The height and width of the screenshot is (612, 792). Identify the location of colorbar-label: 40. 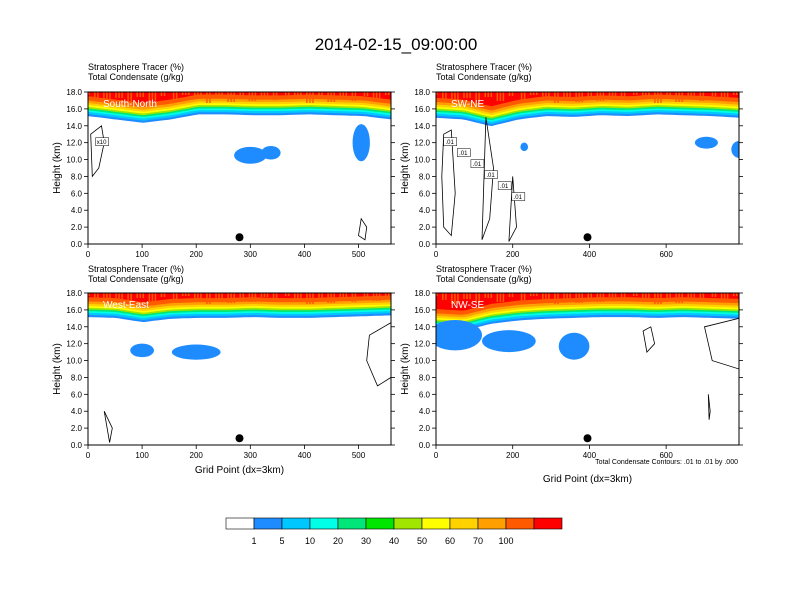
(394, 541).